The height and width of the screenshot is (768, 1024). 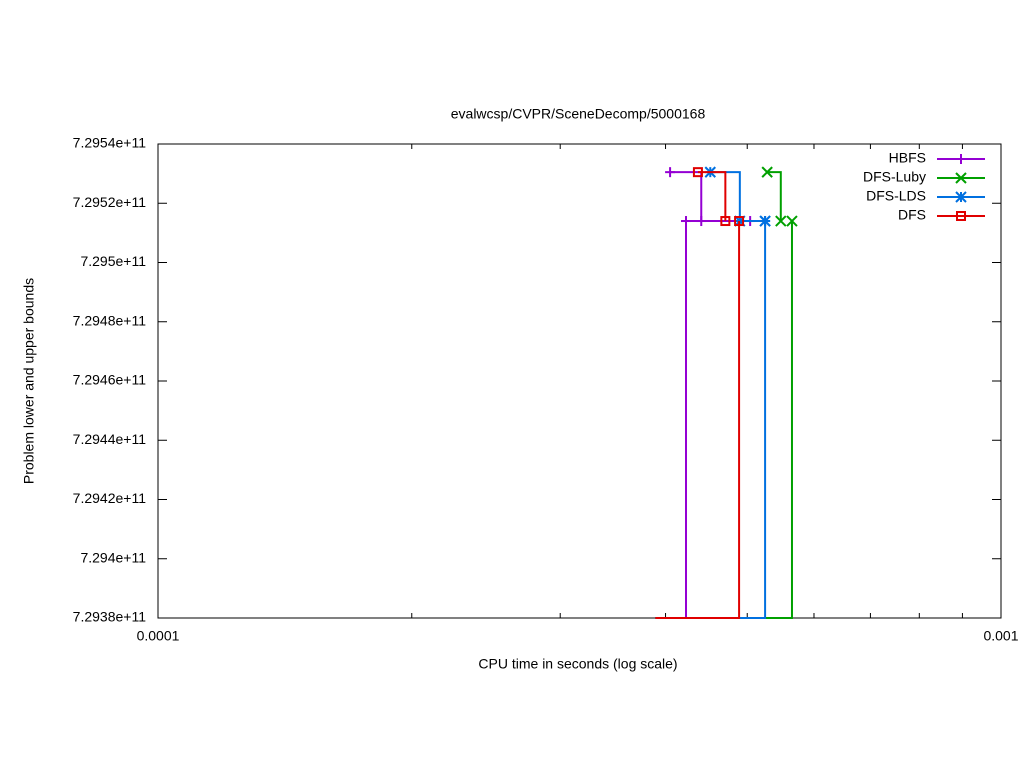 I want to click on y-tick-label: 7.2938e+11, so click(x=110, y=617).